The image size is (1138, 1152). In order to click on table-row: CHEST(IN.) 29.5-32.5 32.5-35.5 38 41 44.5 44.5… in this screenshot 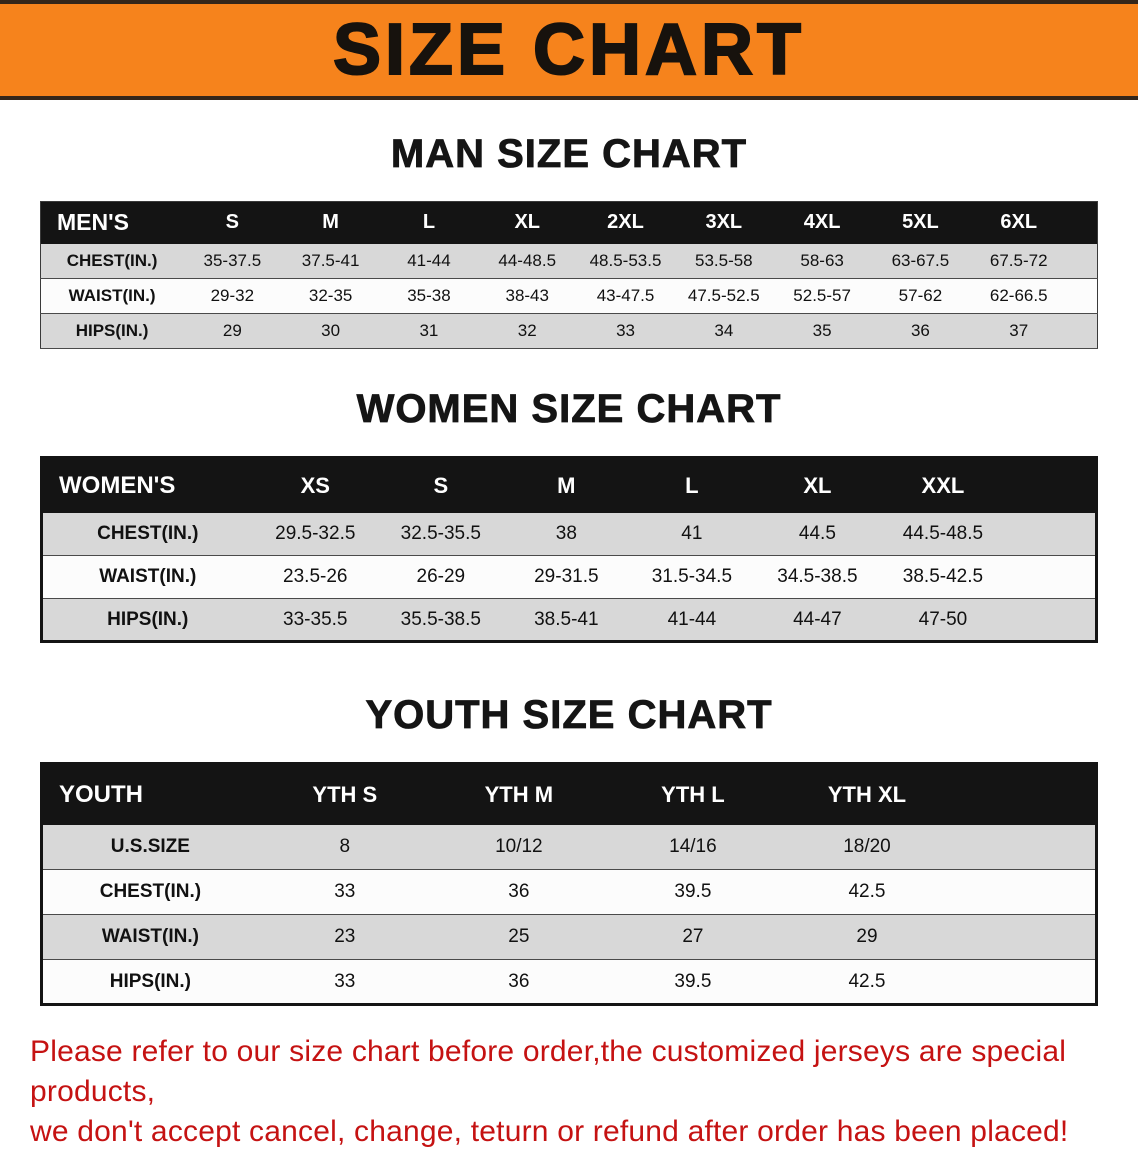, I will do `click(569, 534)`.